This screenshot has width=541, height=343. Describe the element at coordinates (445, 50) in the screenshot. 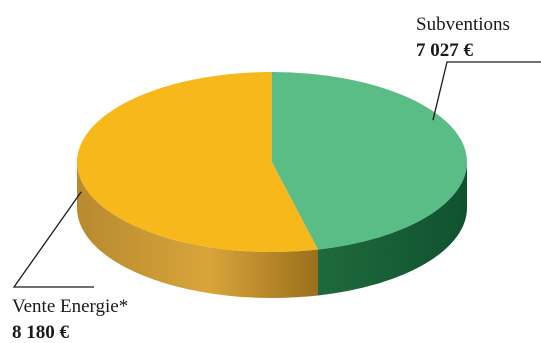

I see `slice-value-subventions: 7 027 €` at that location.